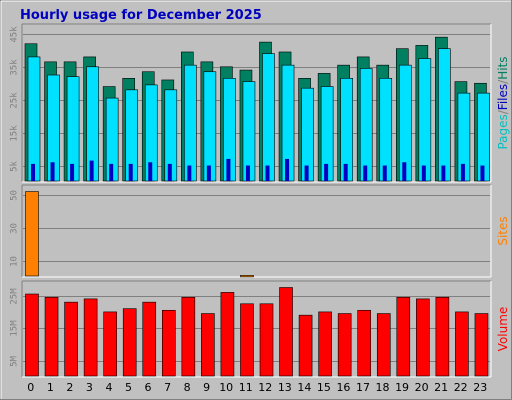  Describe the element at coordinates (15, 228) in the screenshot. I see `y-tick-label: 30` at that location.